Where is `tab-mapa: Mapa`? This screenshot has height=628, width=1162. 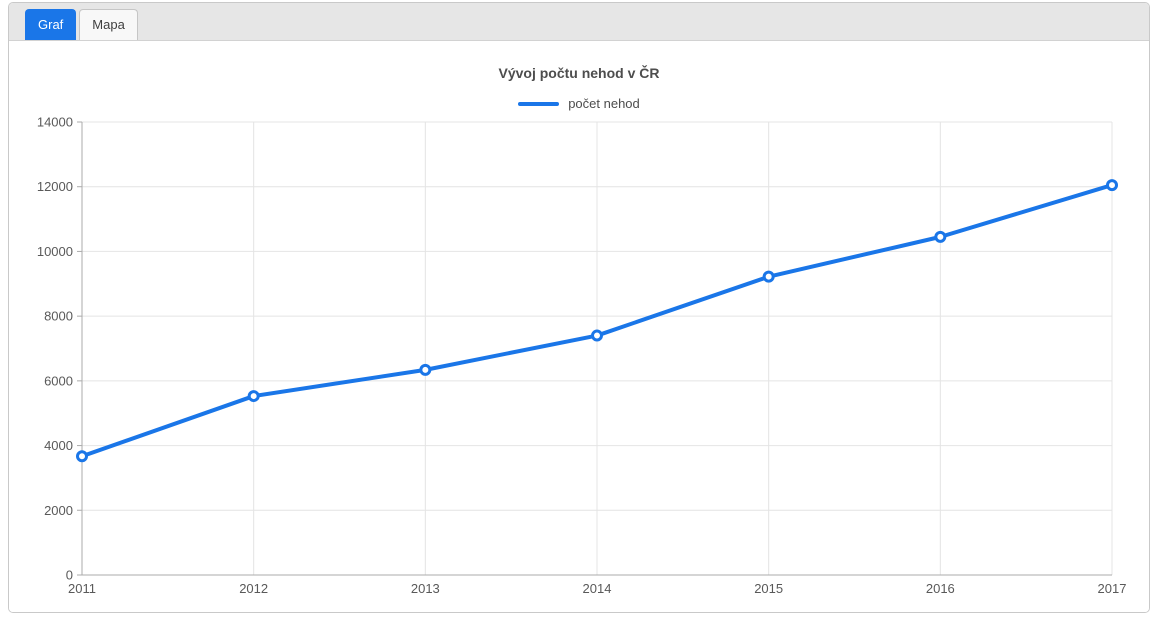 tab-mapa: Mapa is located at coordinates (108, 24).